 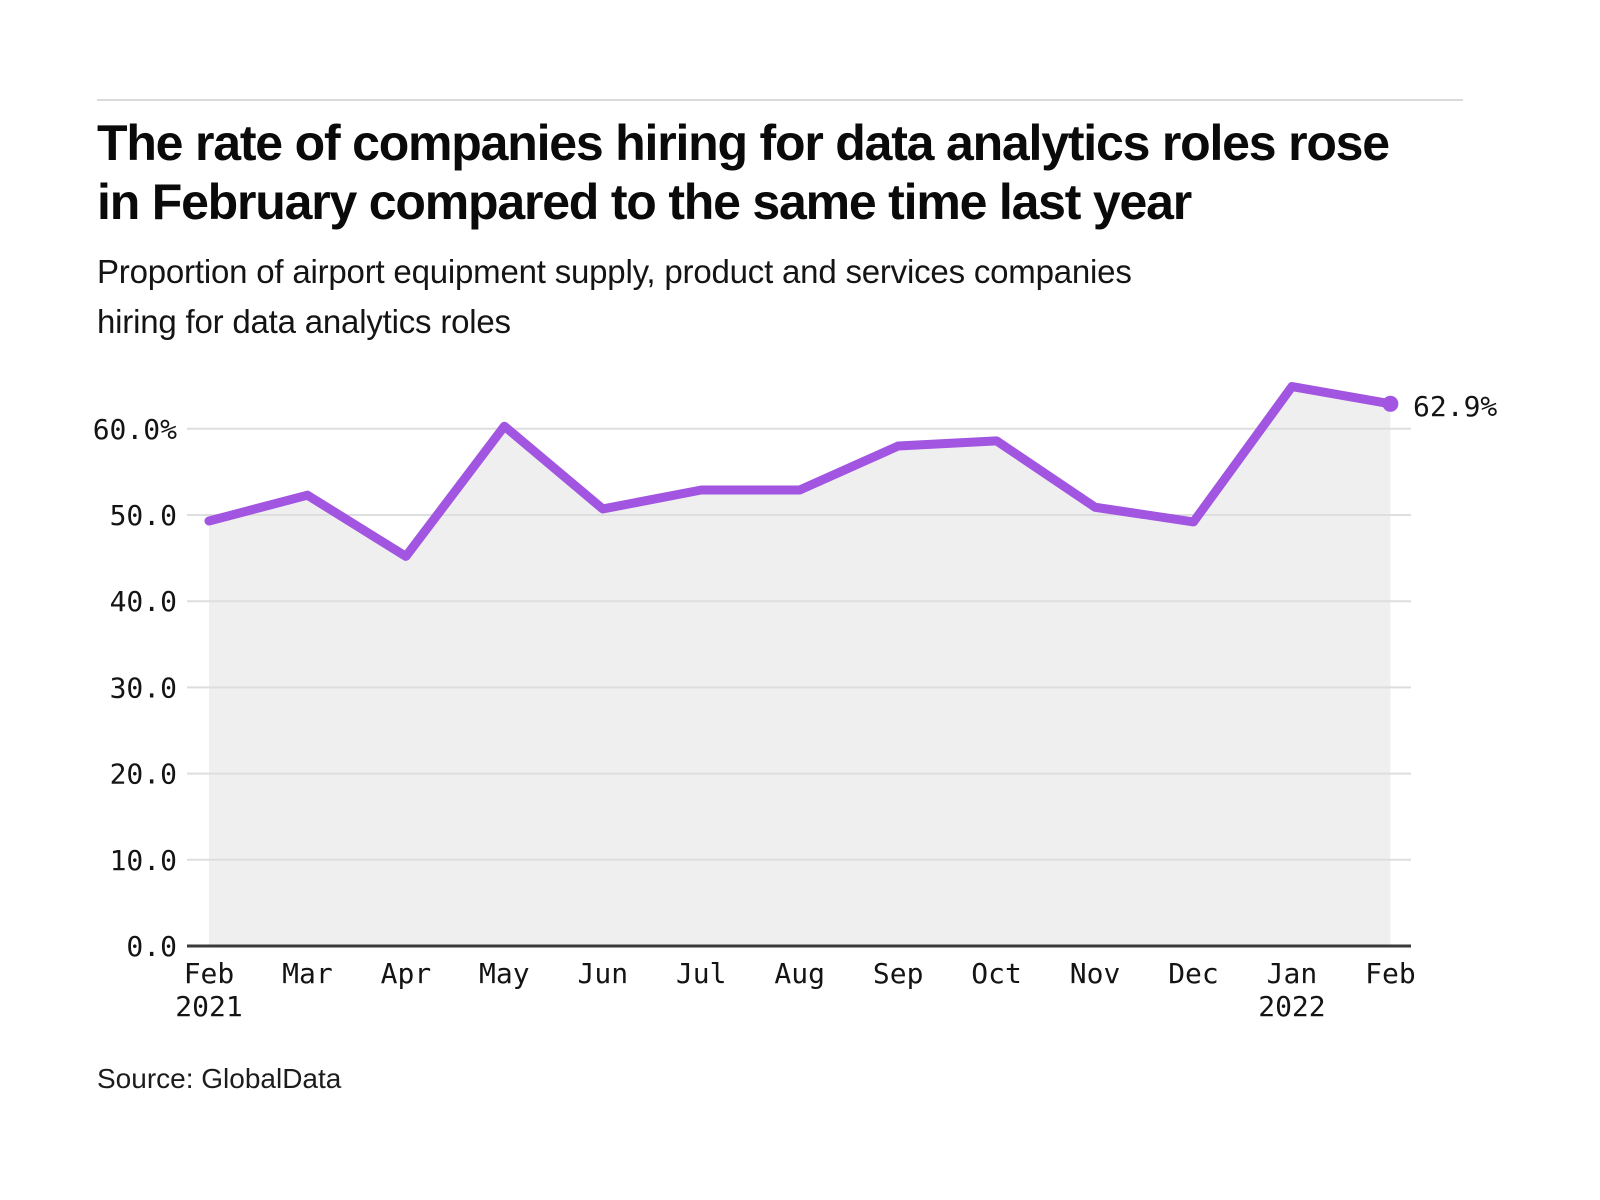 What do you see at coordinates (504, 973) in the screenshot?
I see `x-tick-label: May` at bounding box center [504, 973].